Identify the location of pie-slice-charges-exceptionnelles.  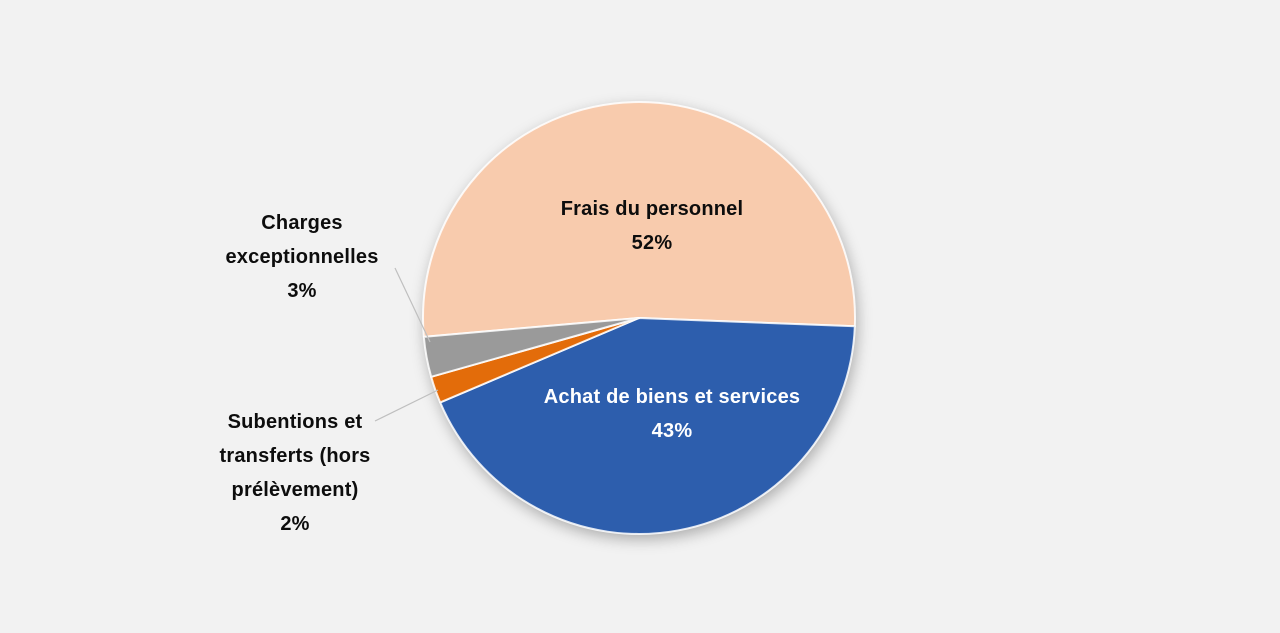
(531, 347).